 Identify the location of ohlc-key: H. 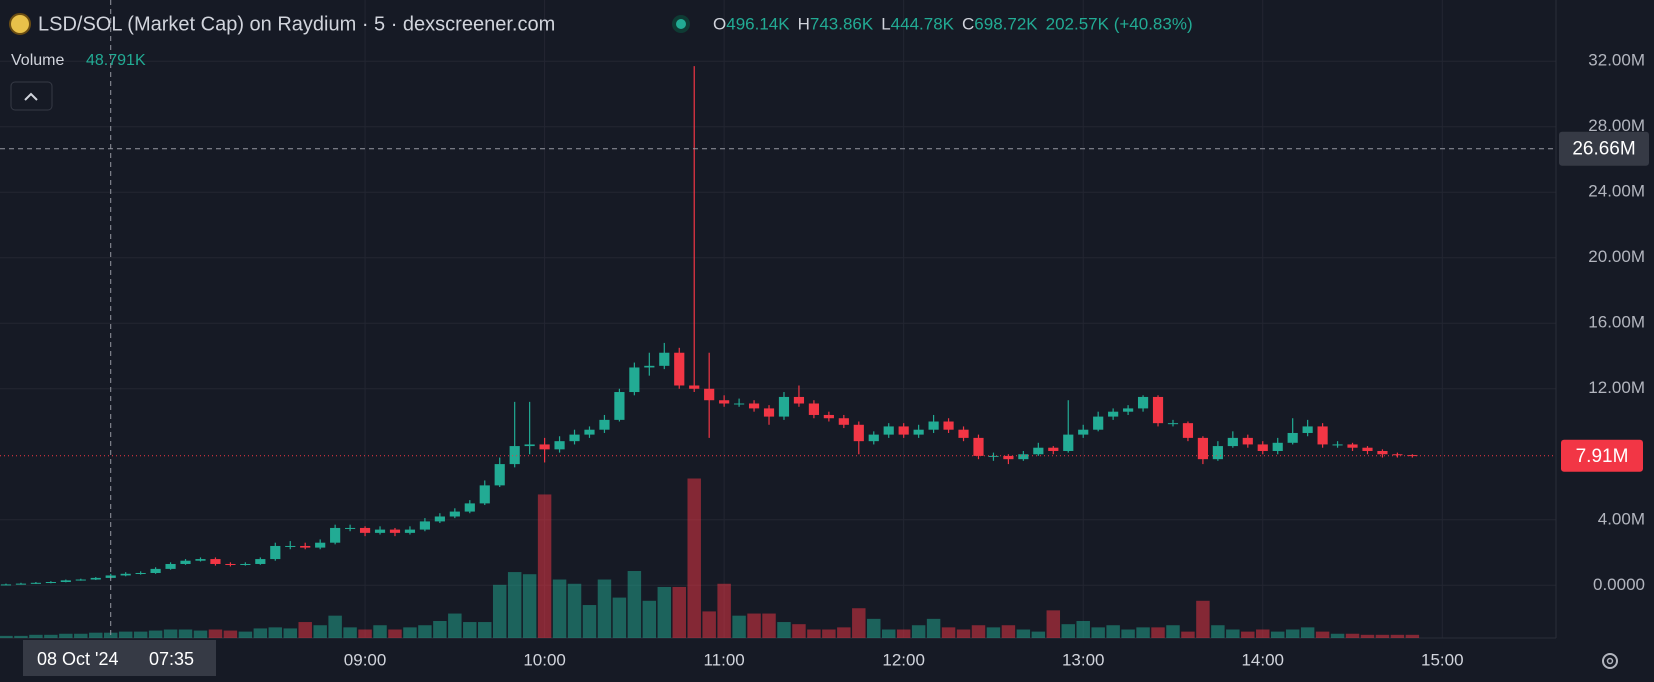
(804, 23).